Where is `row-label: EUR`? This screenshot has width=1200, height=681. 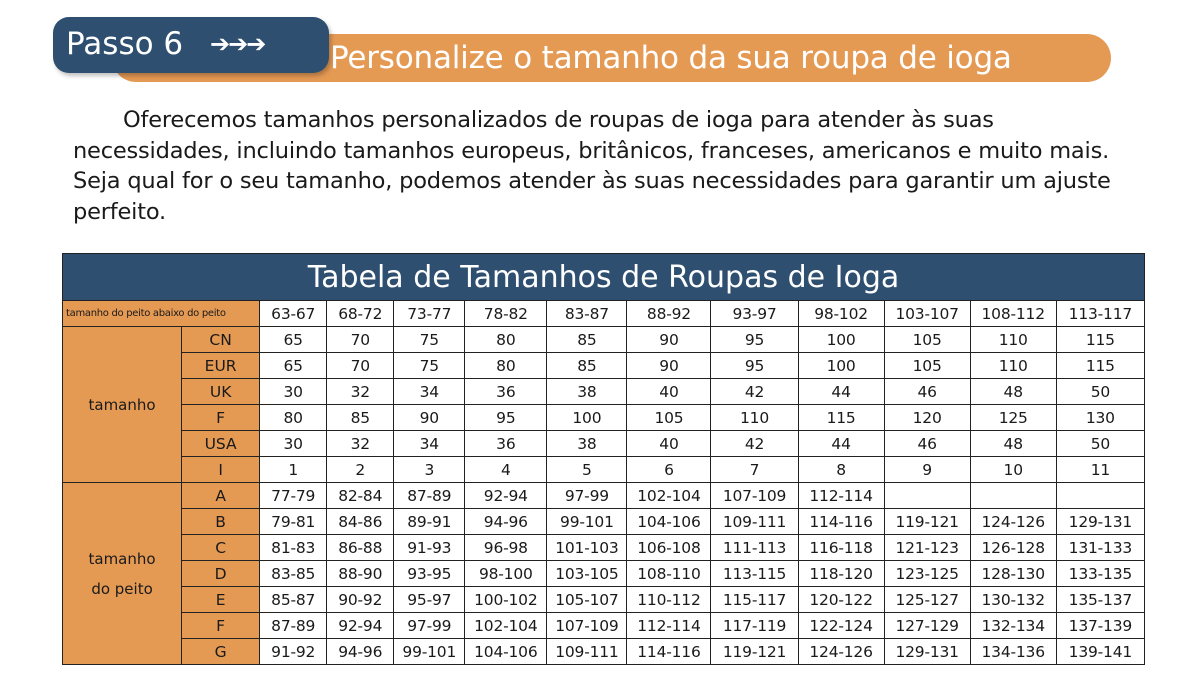
row-label: EUR is located at coordinates (221, 365).